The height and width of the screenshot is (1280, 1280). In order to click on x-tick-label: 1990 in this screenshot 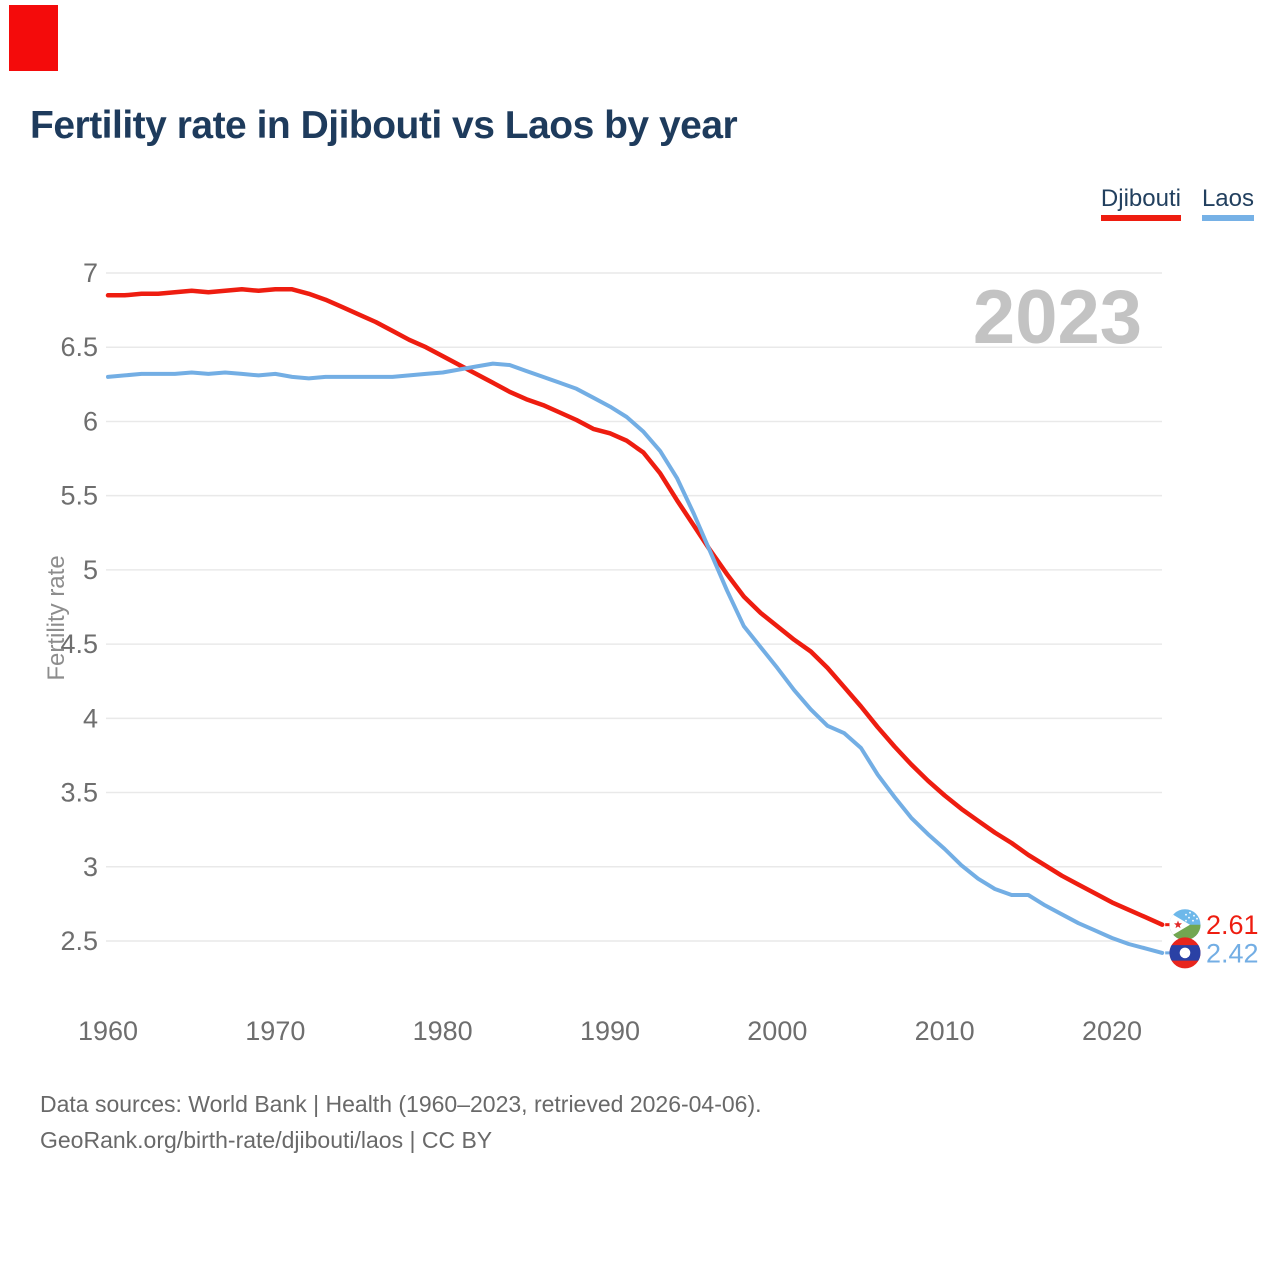, I will do `click(610, 1031)`.